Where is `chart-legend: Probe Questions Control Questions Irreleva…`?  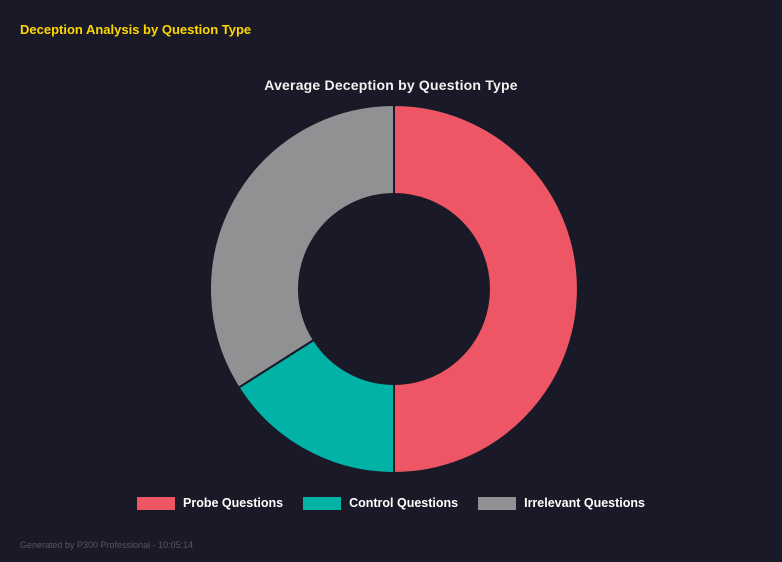
chart-legend: Probe Questions Control Questions Irreleva… is located at coordinates (391, 503).